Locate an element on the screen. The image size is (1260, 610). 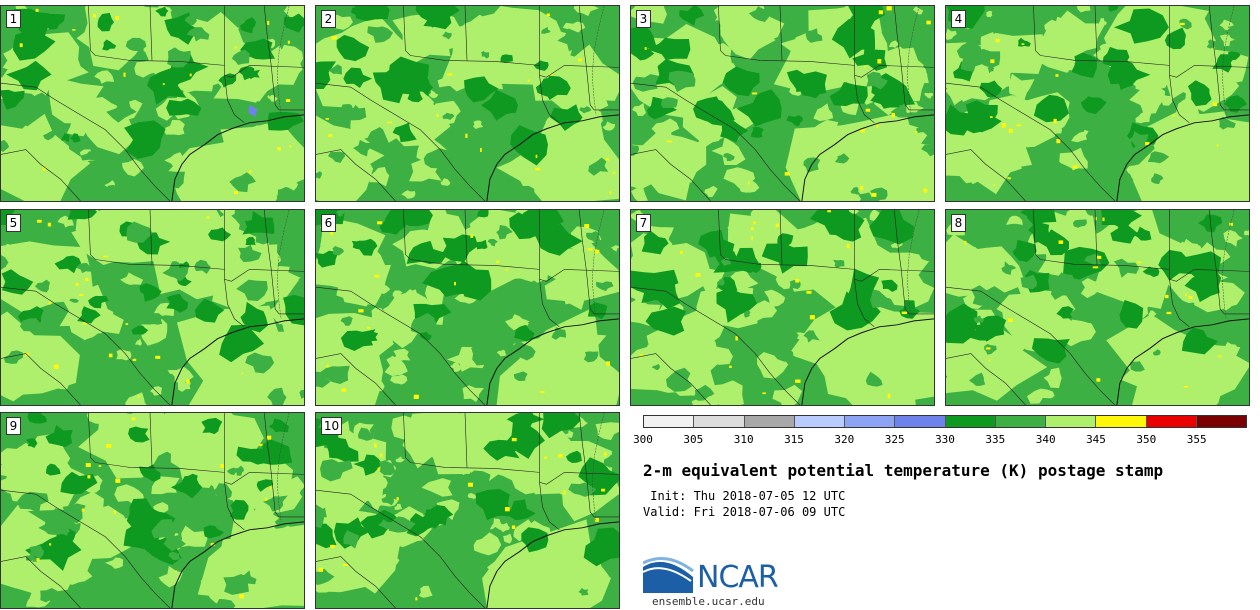
postage-stamp-panel-7: 7 is located at coordinates (782, 307).